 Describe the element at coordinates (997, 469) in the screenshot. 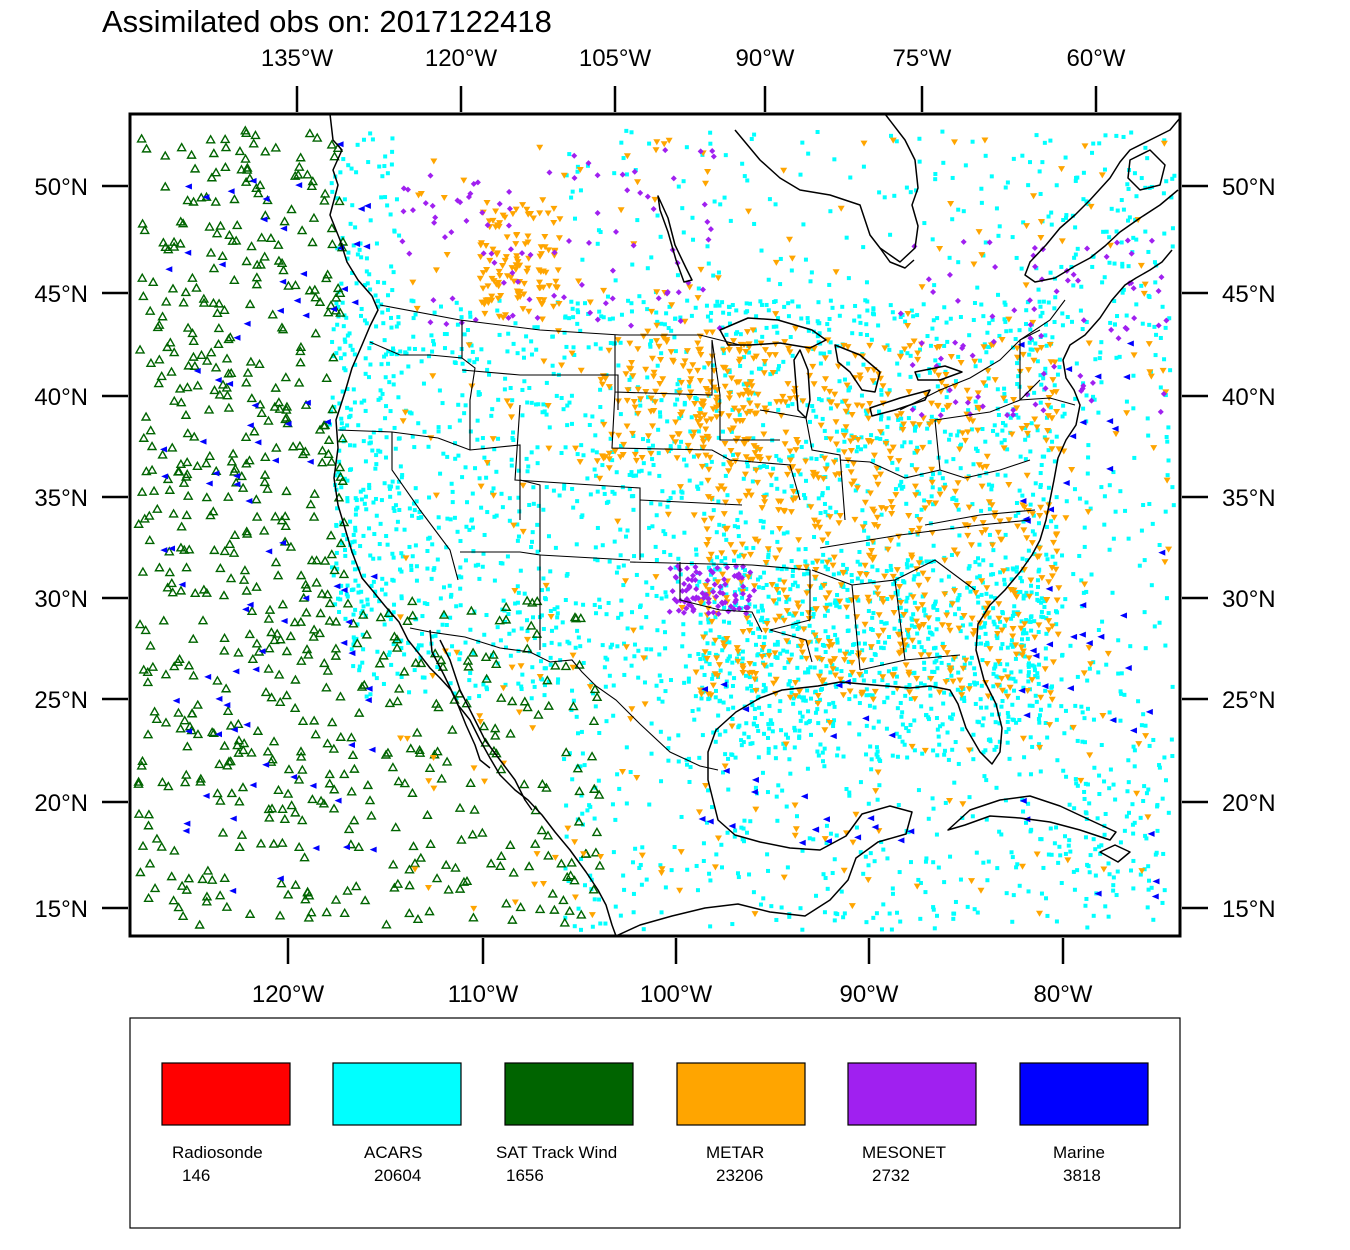

I see `md-va-line` at that location.